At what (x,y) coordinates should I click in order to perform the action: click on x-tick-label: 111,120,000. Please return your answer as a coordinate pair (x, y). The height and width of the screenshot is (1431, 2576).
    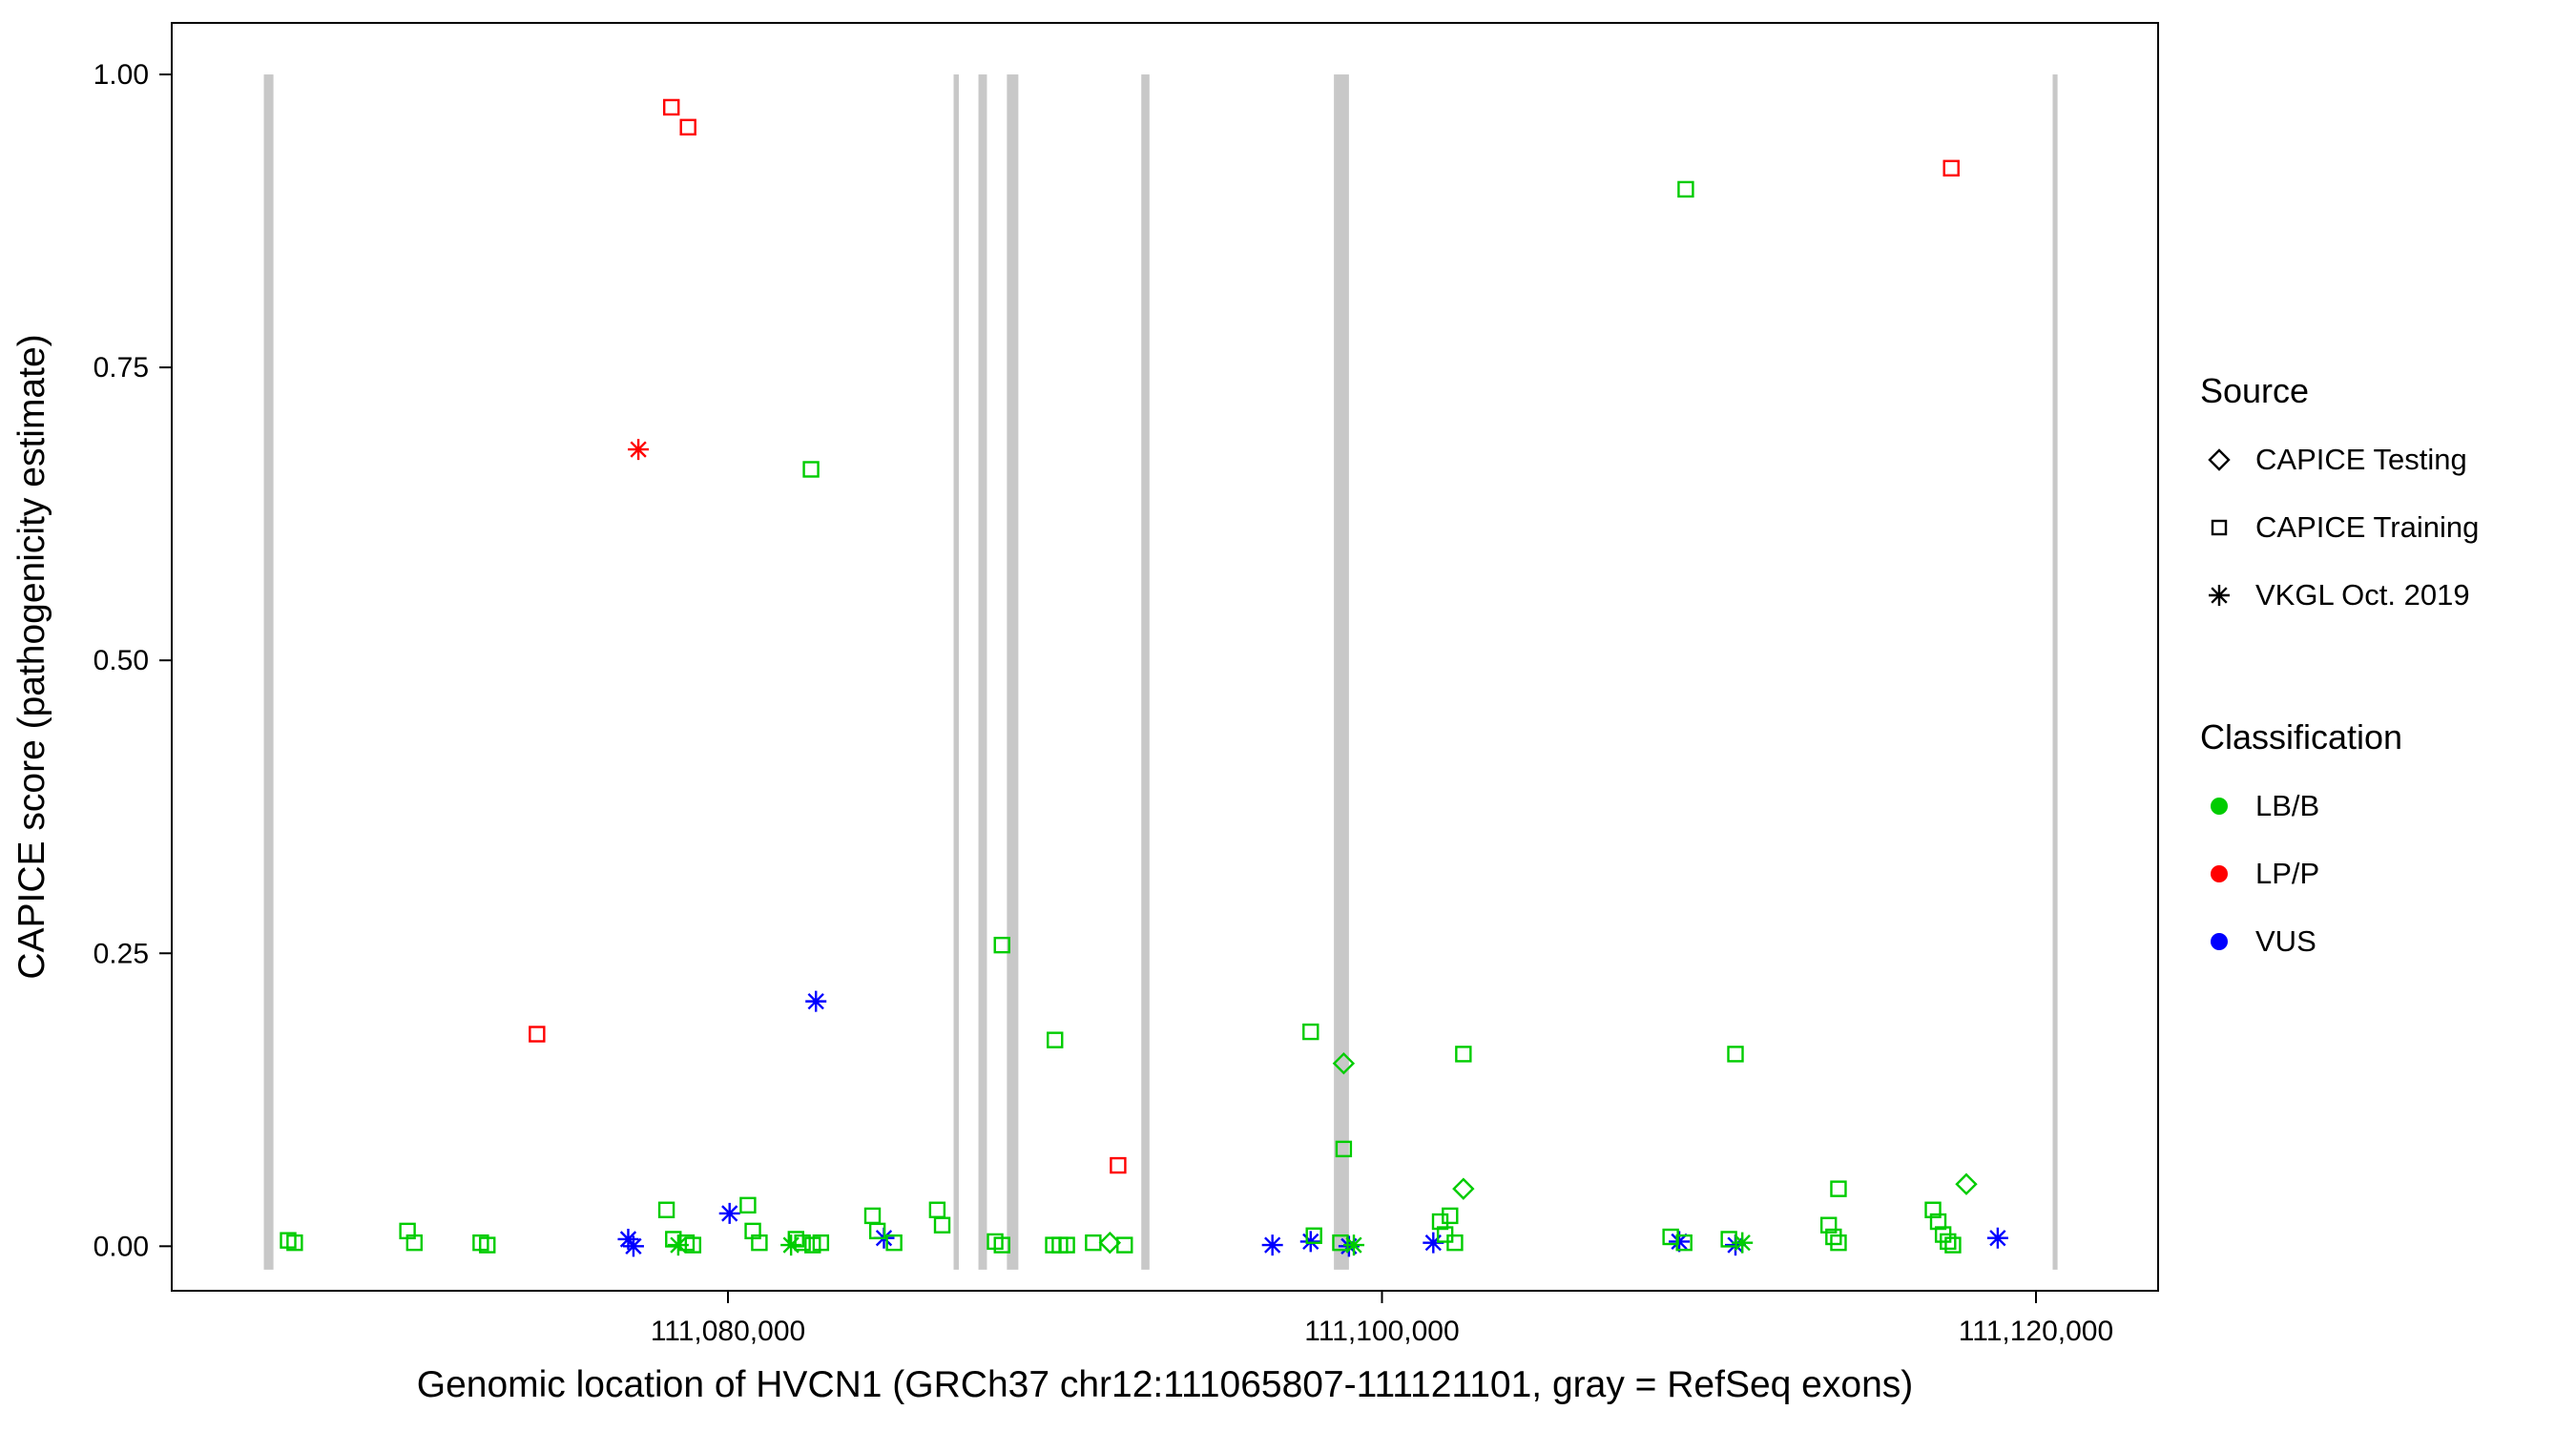
    Looking at the image, I should click on (2036, 1331).